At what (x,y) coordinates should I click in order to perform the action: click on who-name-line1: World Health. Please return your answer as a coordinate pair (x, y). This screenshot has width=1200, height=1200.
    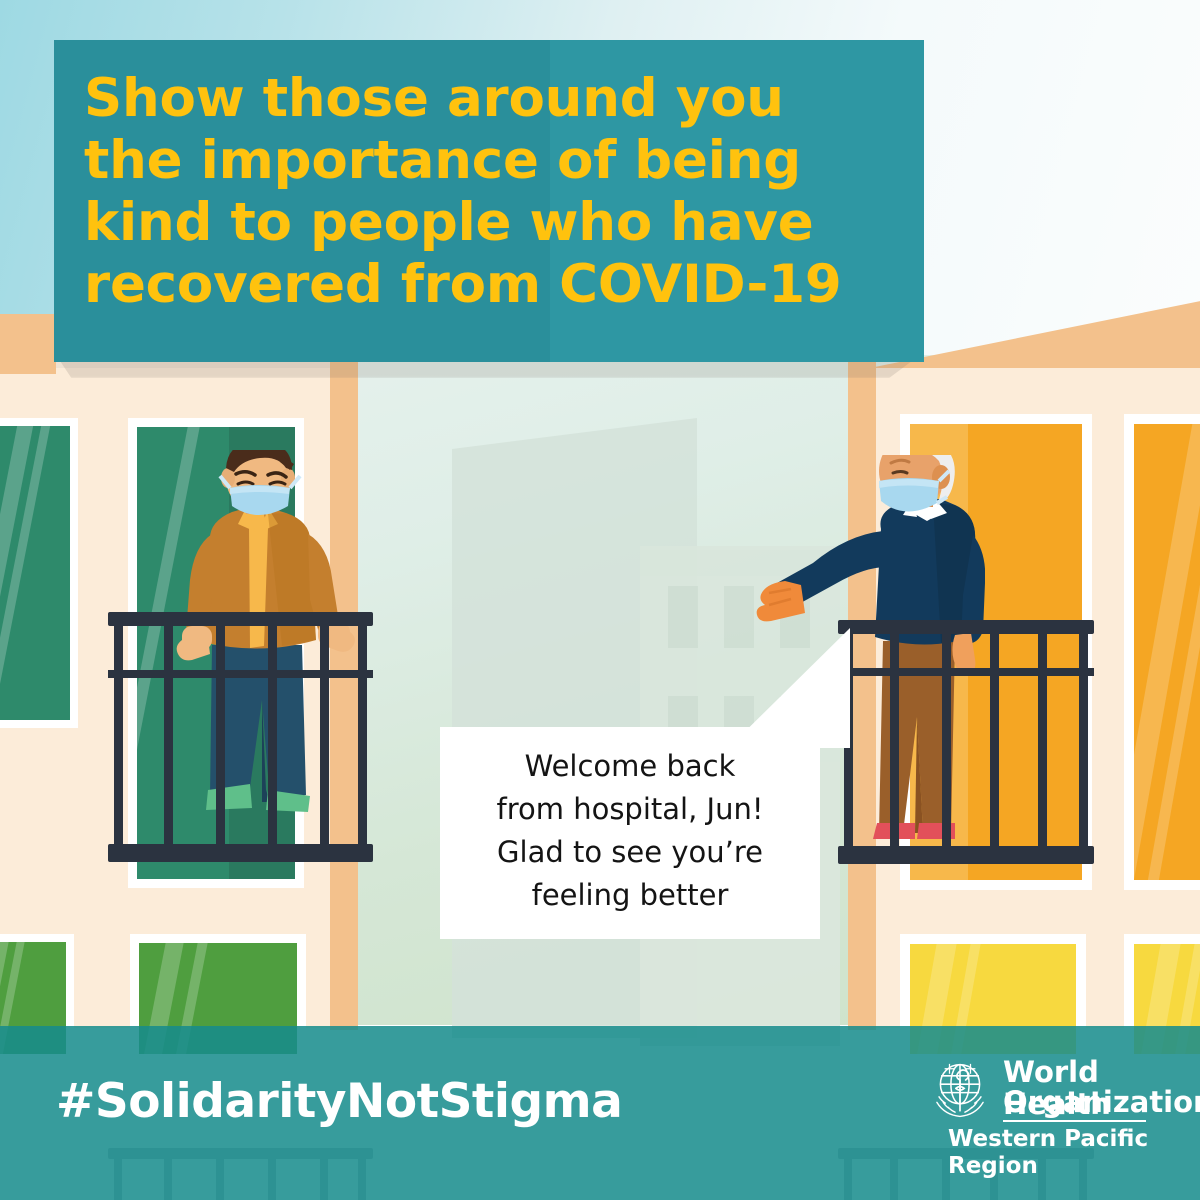
    Looking at the image, I should click on (1057, 1088).